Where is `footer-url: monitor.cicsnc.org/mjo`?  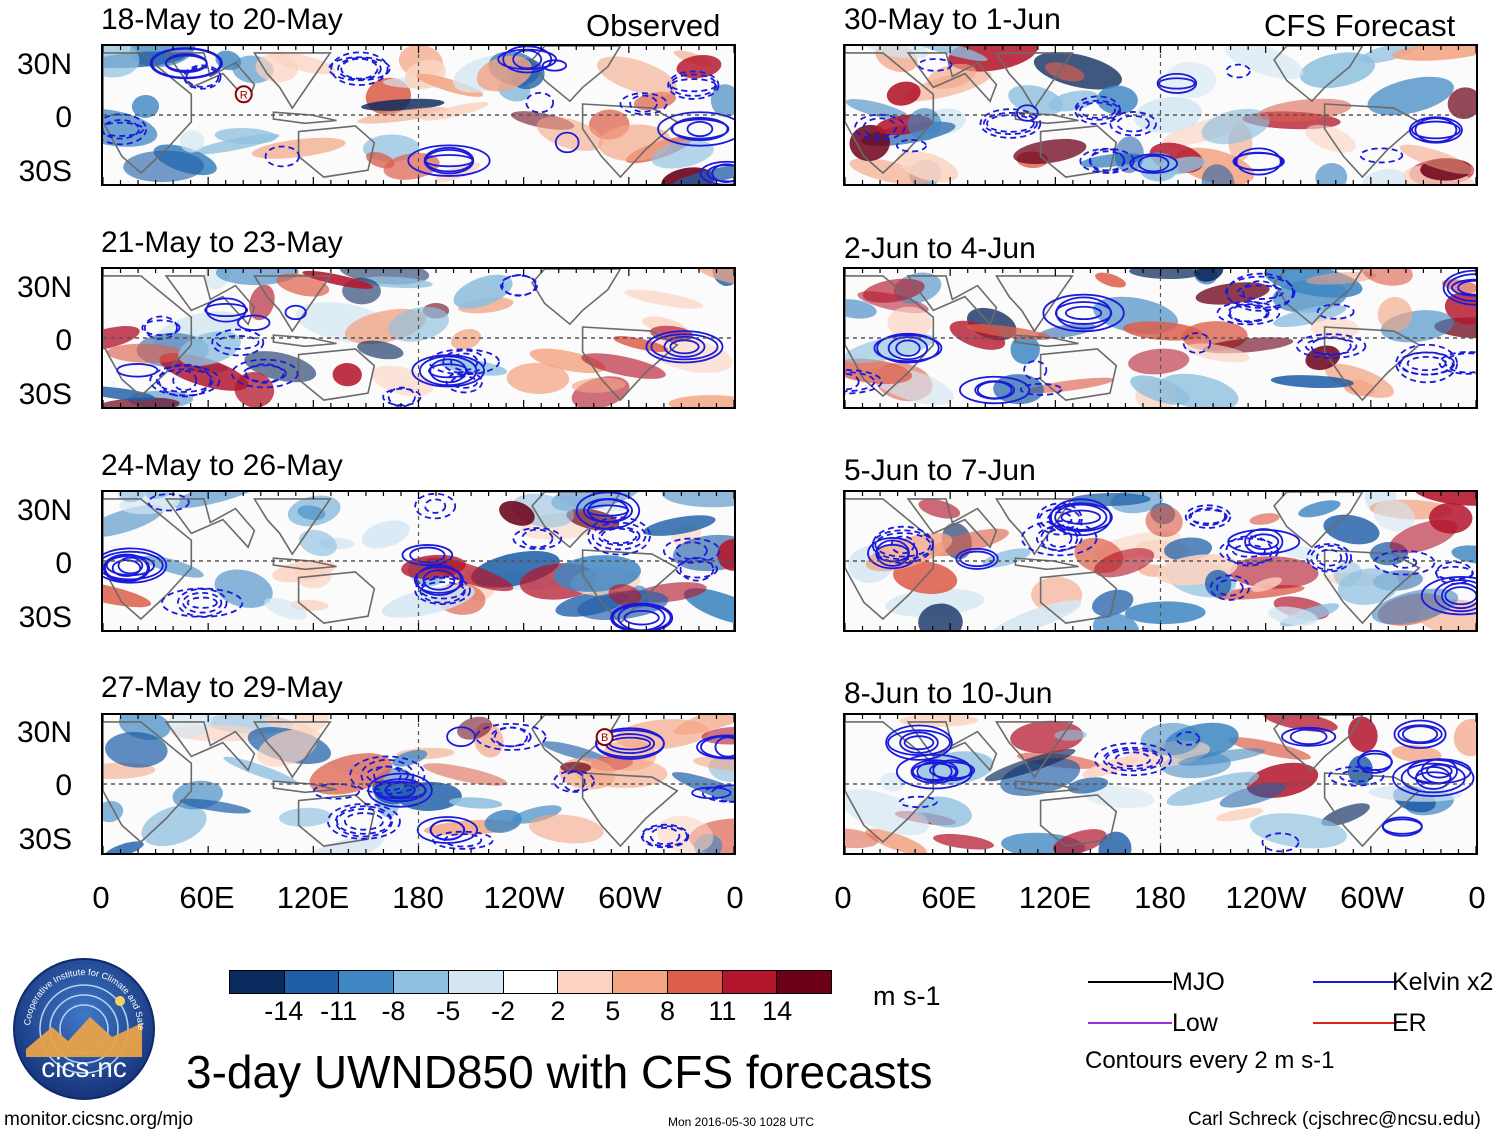 footer-url: monitor.cicsnc.org/mjo is located at coordinates (99, 1119).